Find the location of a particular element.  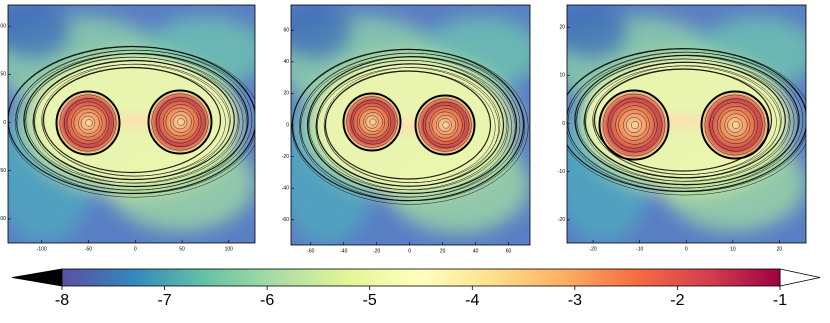

y-tick-label: 50 is located at coordinates (3, 75).